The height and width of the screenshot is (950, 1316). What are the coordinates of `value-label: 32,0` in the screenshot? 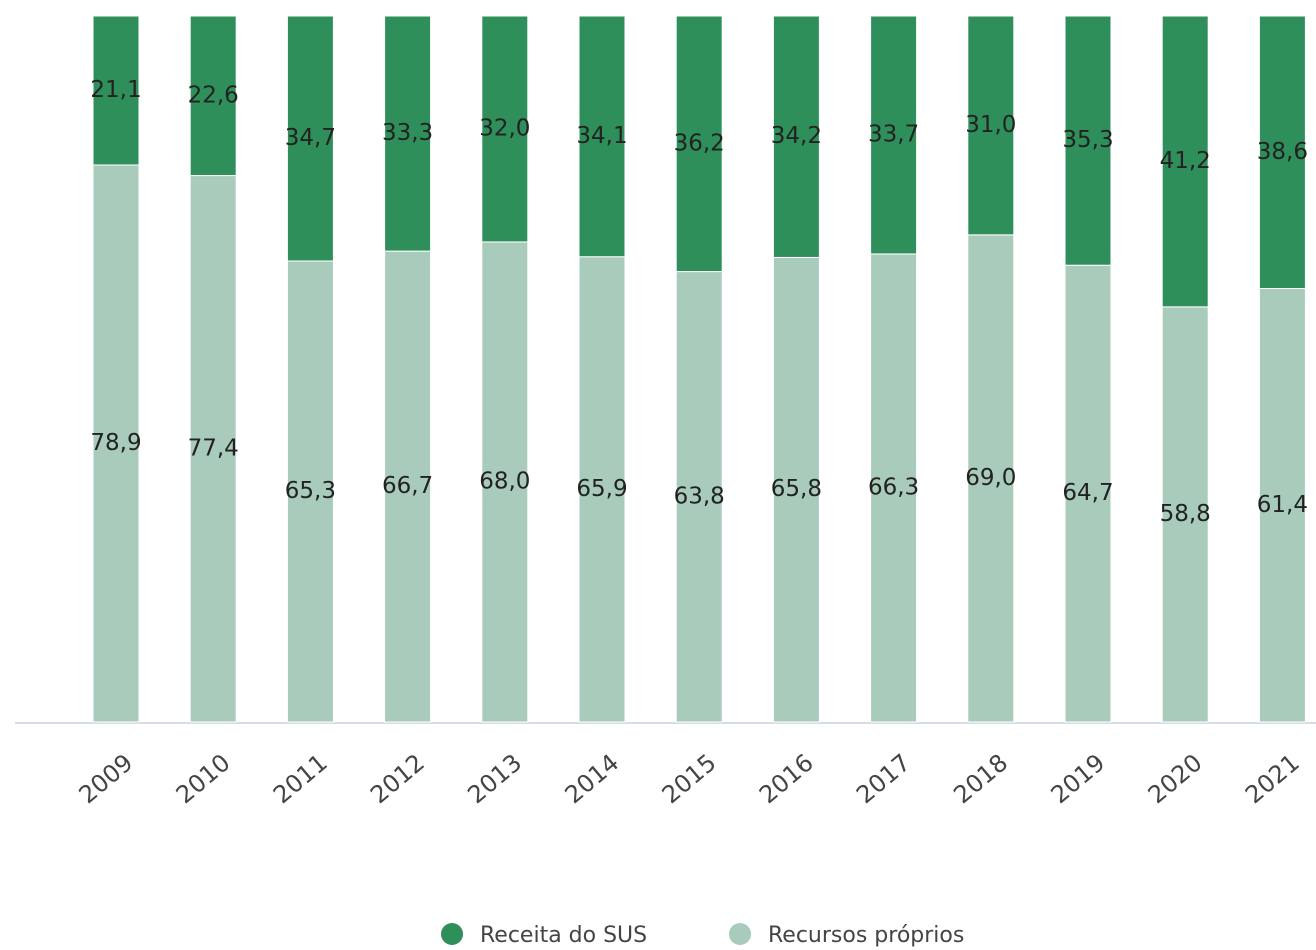 It's located at (504, 128).